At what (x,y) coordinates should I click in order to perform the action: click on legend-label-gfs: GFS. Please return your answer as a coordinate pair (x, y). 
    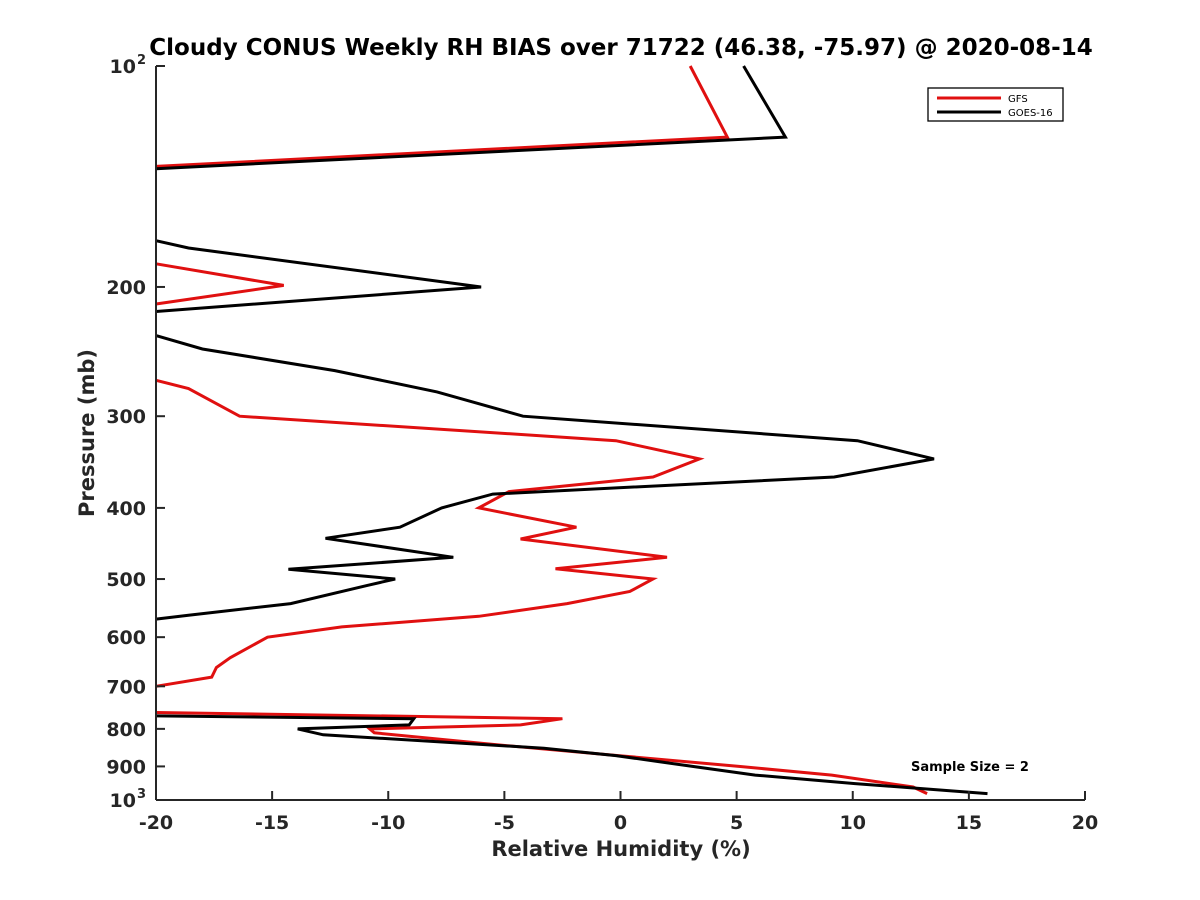
    Looking at the image, I should click on (1018, 99).